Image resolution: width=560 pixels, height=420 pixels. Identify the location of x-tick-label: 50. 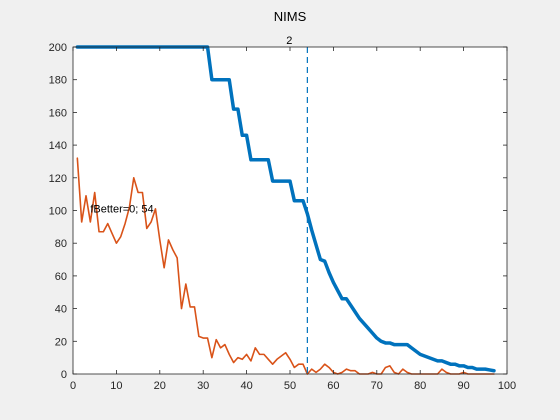
(290, 386).